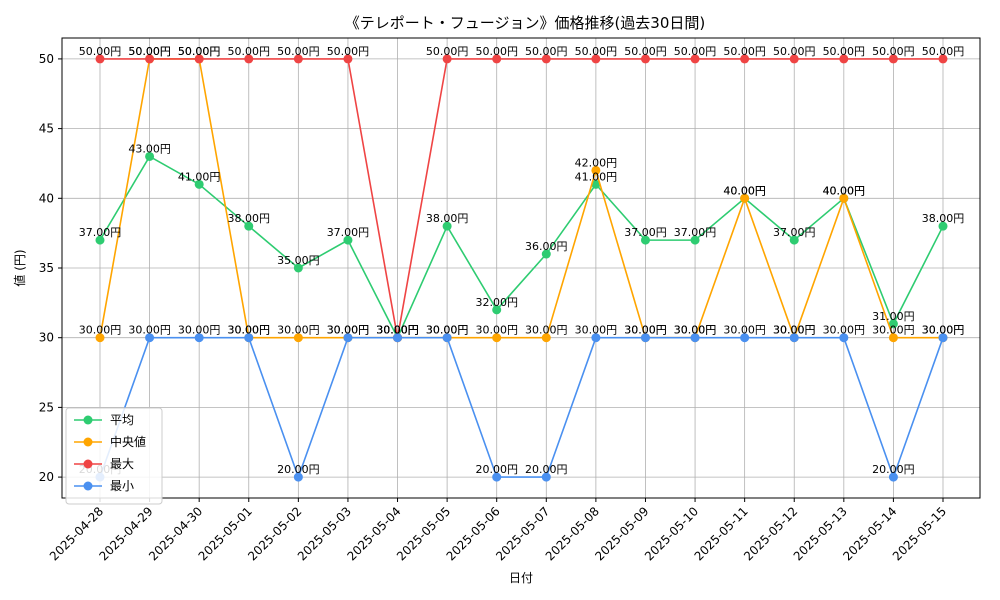 This screenshot has height=600, width=1000. Describe the element at coordinates (122, 464) in the screenshot. I see `legend-entry: 最大` at that location.